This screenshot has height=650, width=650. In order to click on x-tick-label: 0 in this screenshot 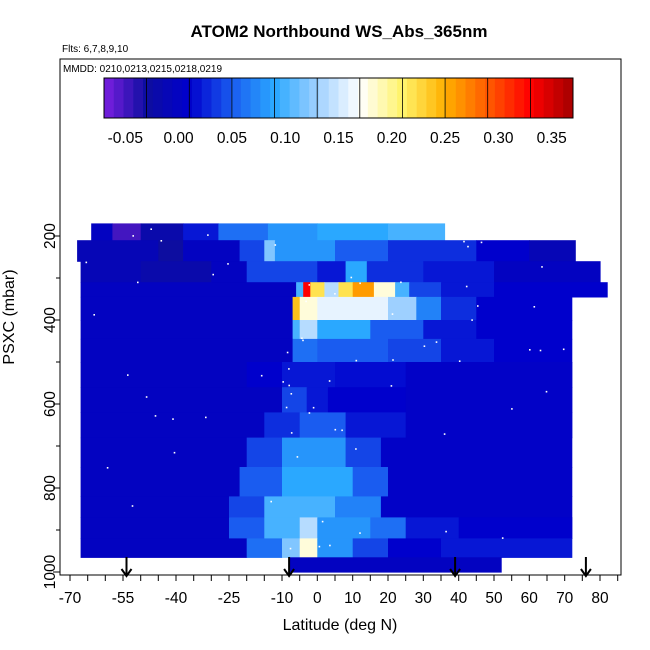, I will do `click(317, 598)`.